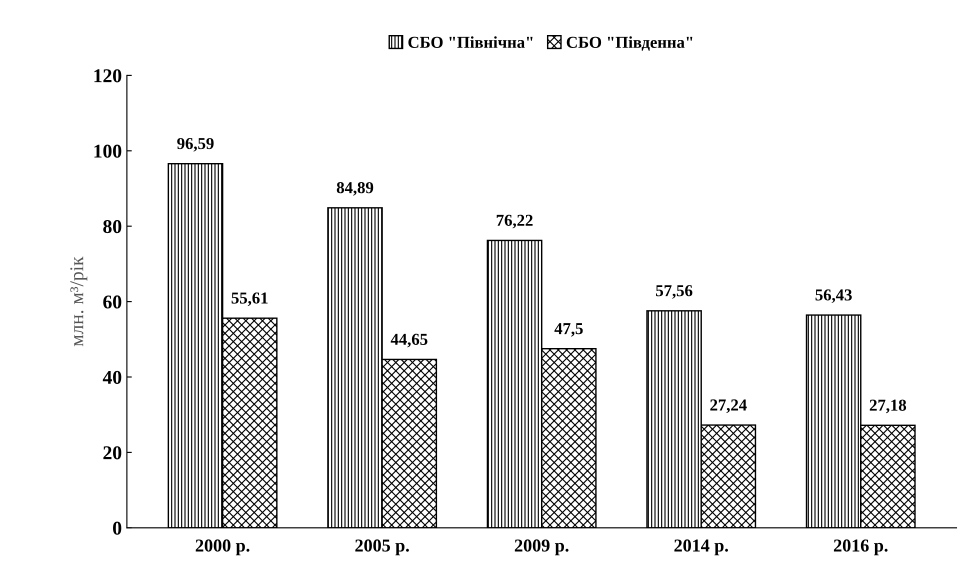 This screenshot has width=976, height=580. What do you see at coordinates (112, 453) in the screenshot?
I see `y-tick-label: 20` at bounding box center [112, 453].